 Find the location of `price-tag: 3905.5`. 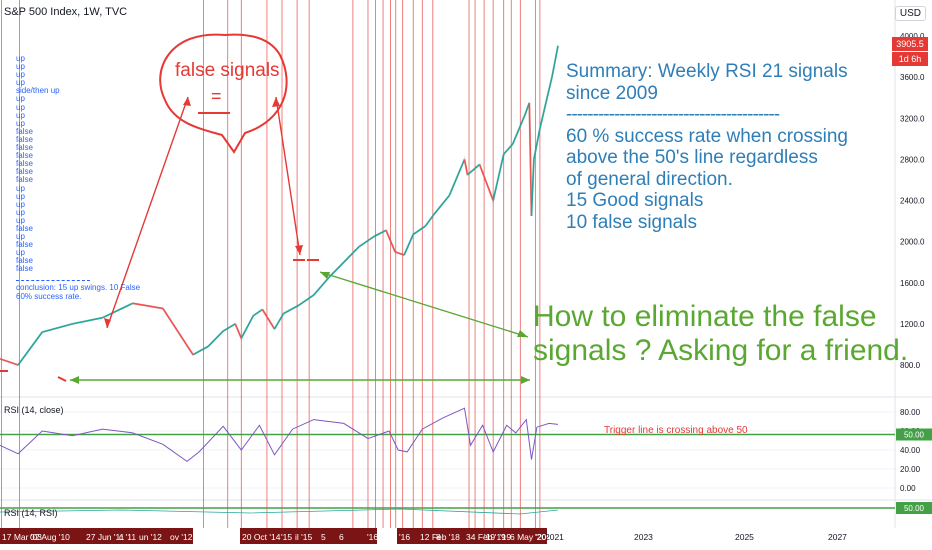

price-tag: 3905.5 is located at coordinates (910, 44).